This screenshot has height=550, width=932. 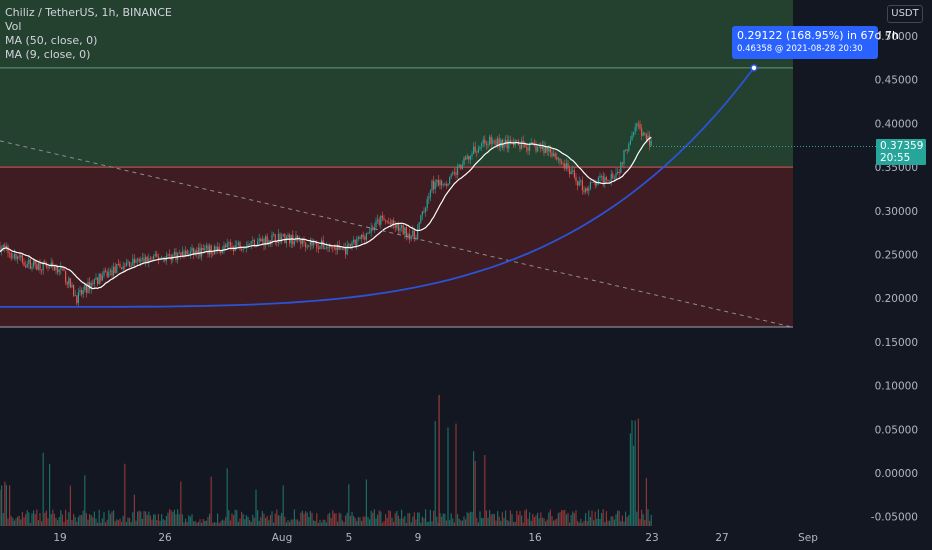 What do you see at coordinates (51, 40) in the screenshot?
I see `ma50-indicator-label: MA (50, close, 0)` at bounding box center [51, 40].